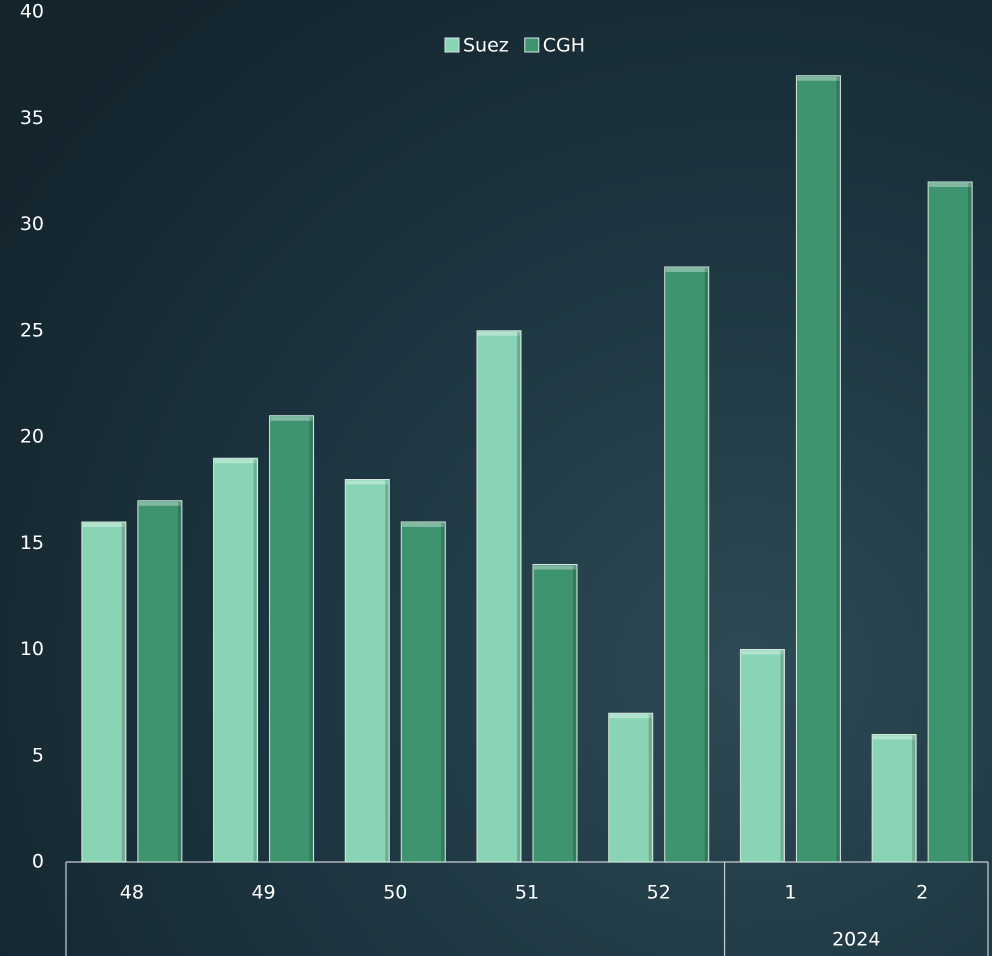 This screenshot has height=956, width=992. I want to click on y-tick-label: 25, so click(32, 330).